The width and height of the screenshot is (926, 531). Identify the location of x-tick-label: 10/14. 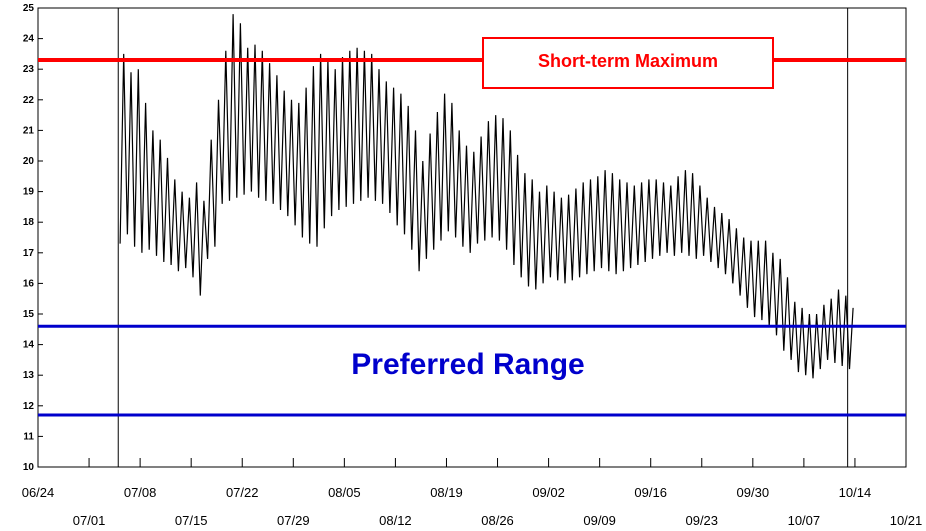
(855, 492).